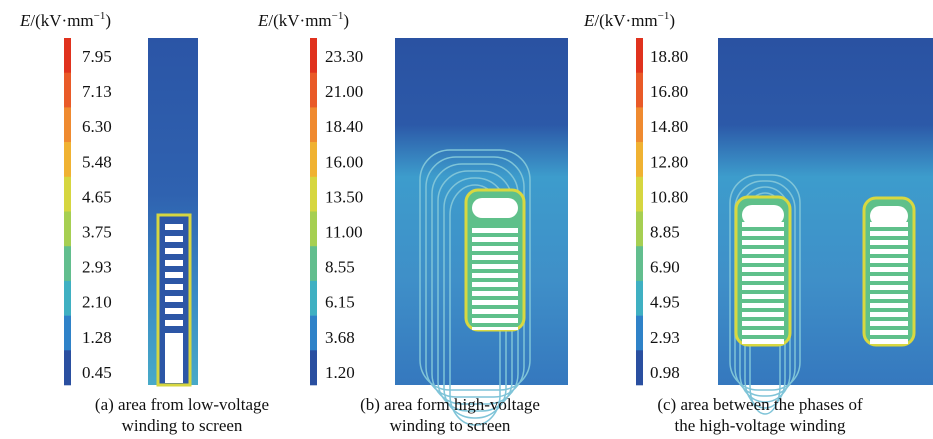  I want to click on colorbar-tick-label: 7.95, so click(97, 56).